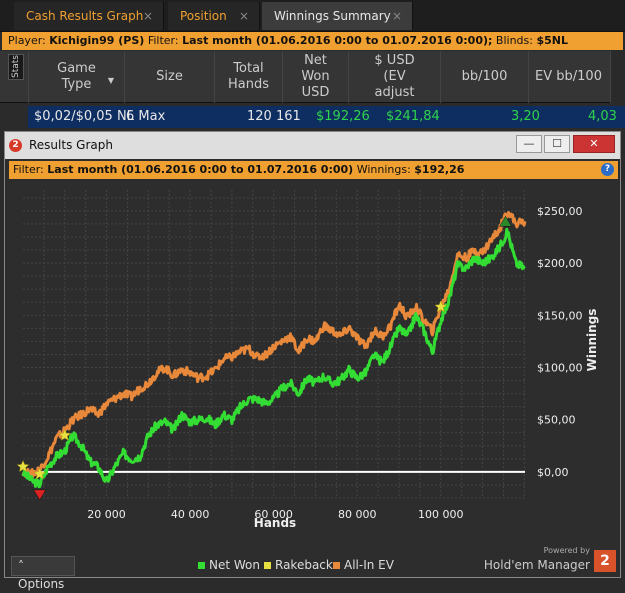 The image size is (625, 593). What do you see at coordinates (234, 565) in the screenshot?
I see `legend-label: Net Won` at bounding box center [234, 565].